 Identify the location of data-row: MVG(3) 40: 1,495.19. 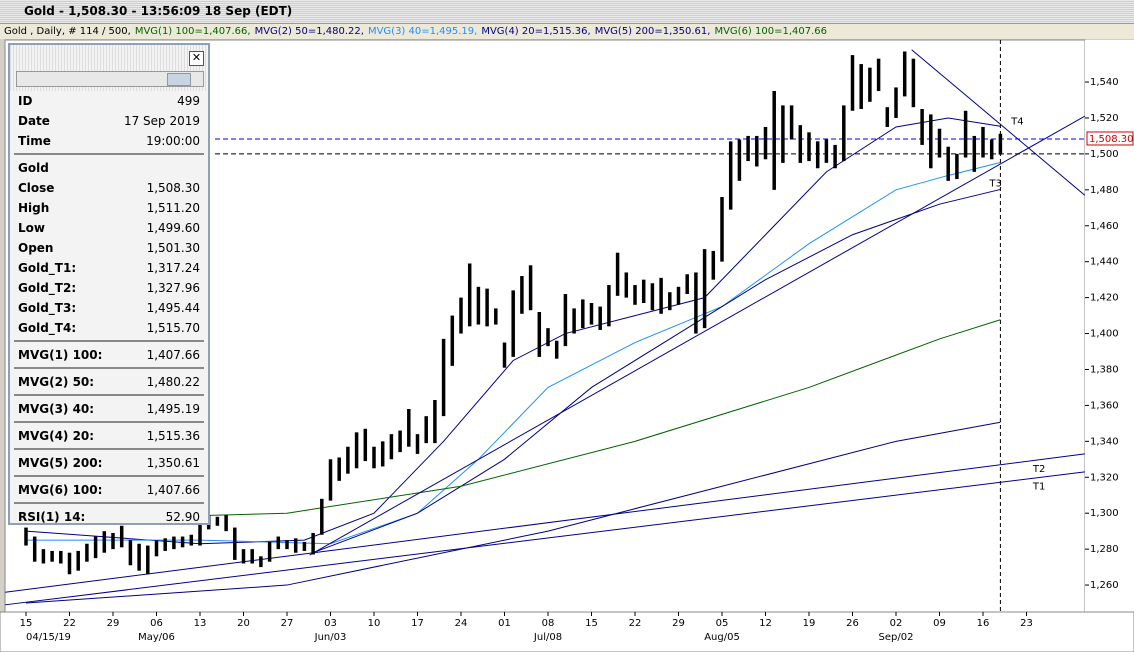
(109, 409).